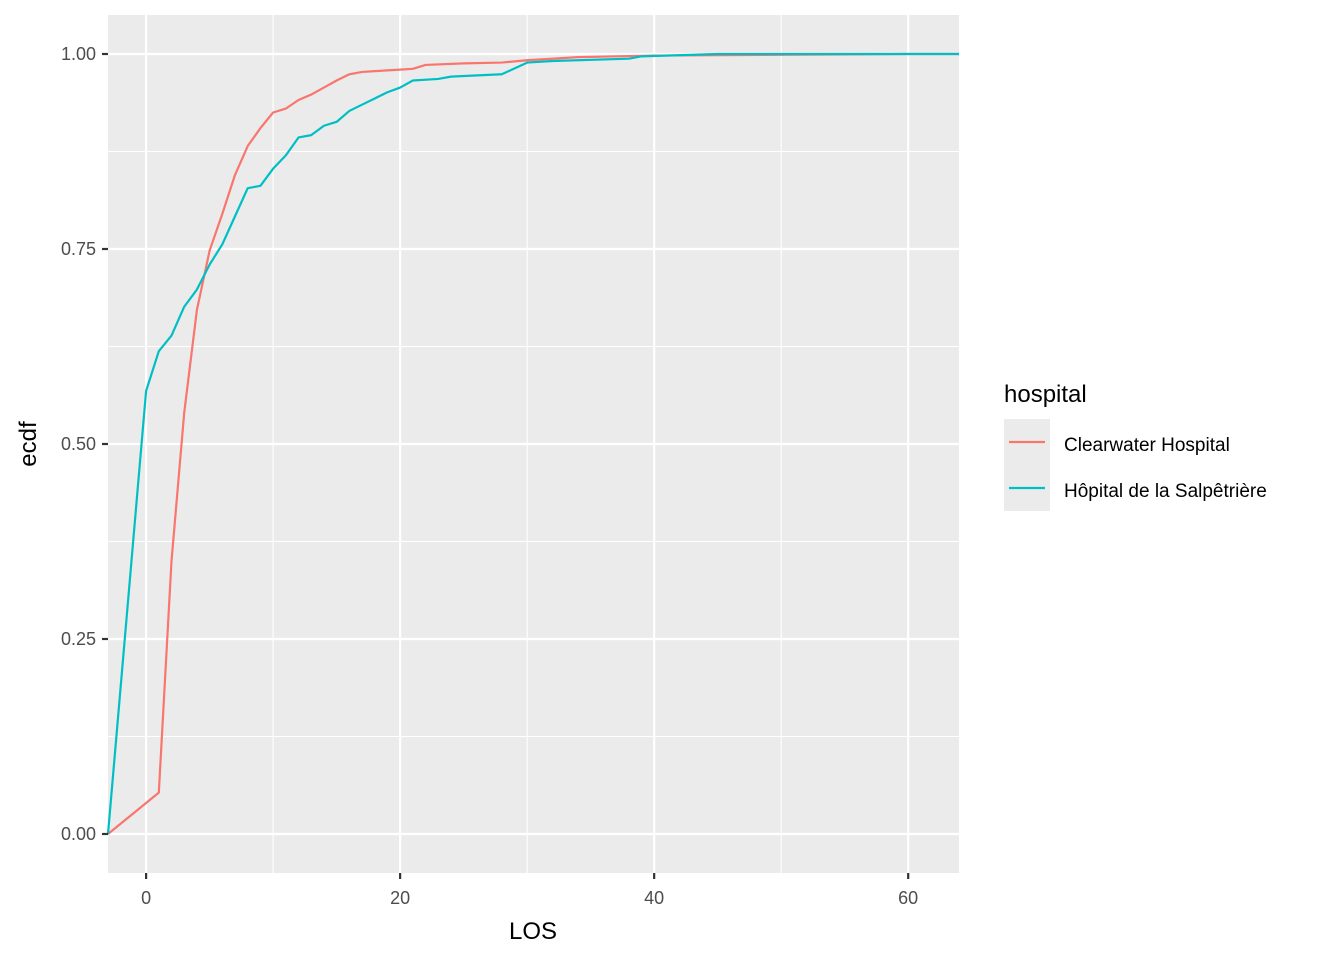 The width and height of the screenshot is (1344, 960). I want to click on y-tick-label: 1.00, so click(78, 54).